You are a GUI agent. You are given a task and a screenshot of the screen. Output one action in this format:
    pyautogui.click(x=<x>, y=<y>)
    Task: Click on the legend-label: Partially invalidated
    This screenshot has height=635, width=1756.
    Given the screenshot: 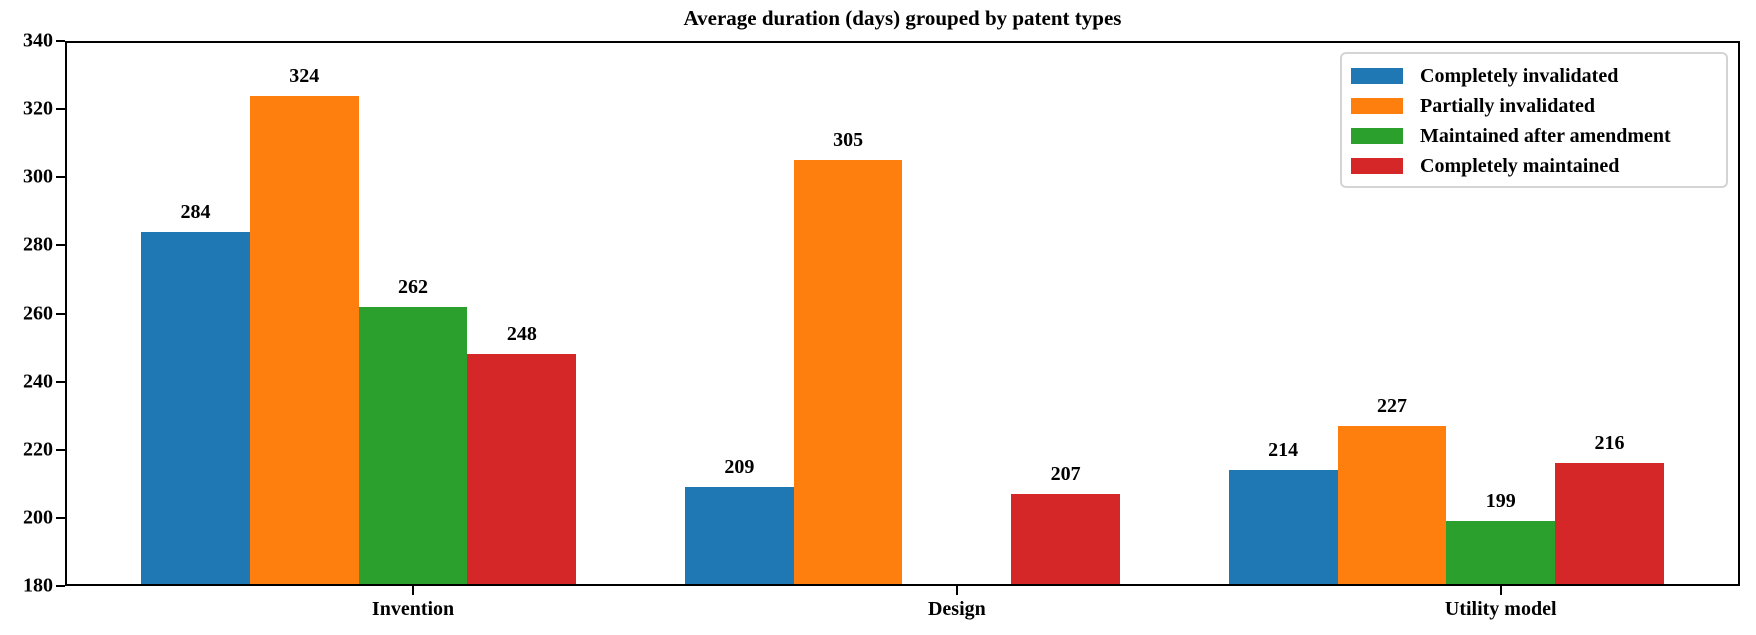 What is the action you would take?
    pyautogui.click(x=1507, y=105)
    